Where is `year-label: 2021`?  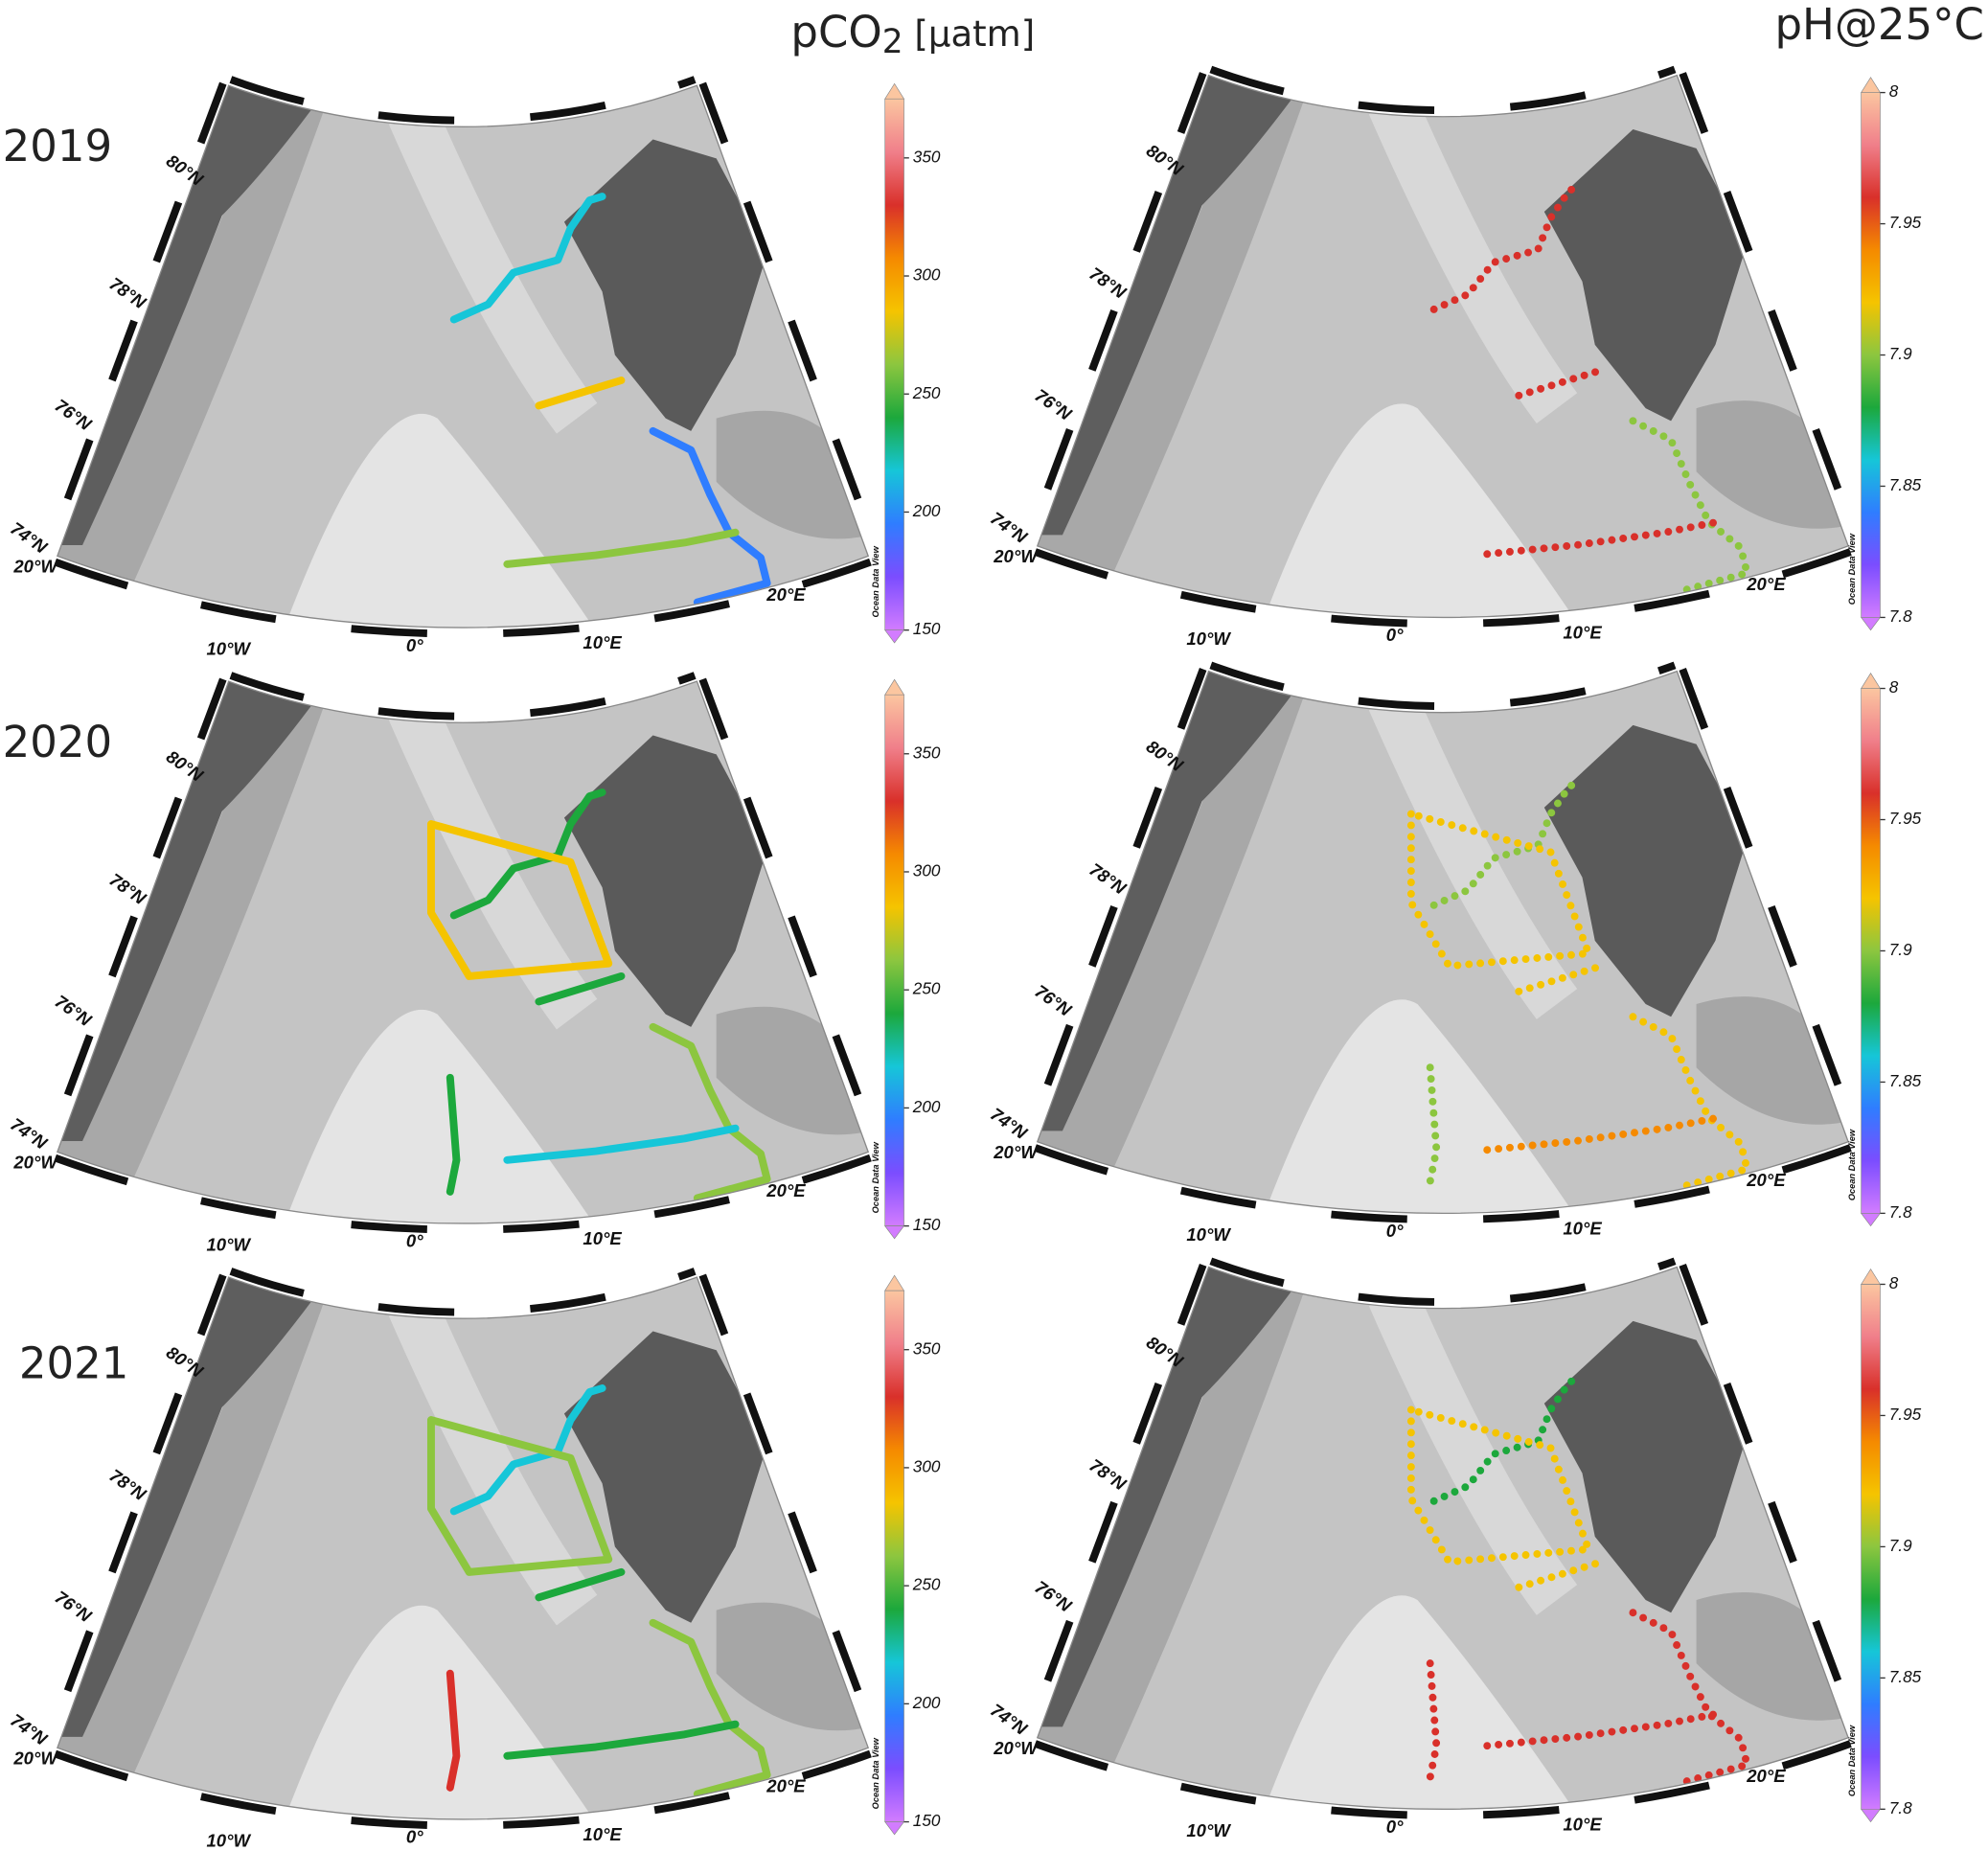 year-label: 2021 is located at coordinates (73, 1364).